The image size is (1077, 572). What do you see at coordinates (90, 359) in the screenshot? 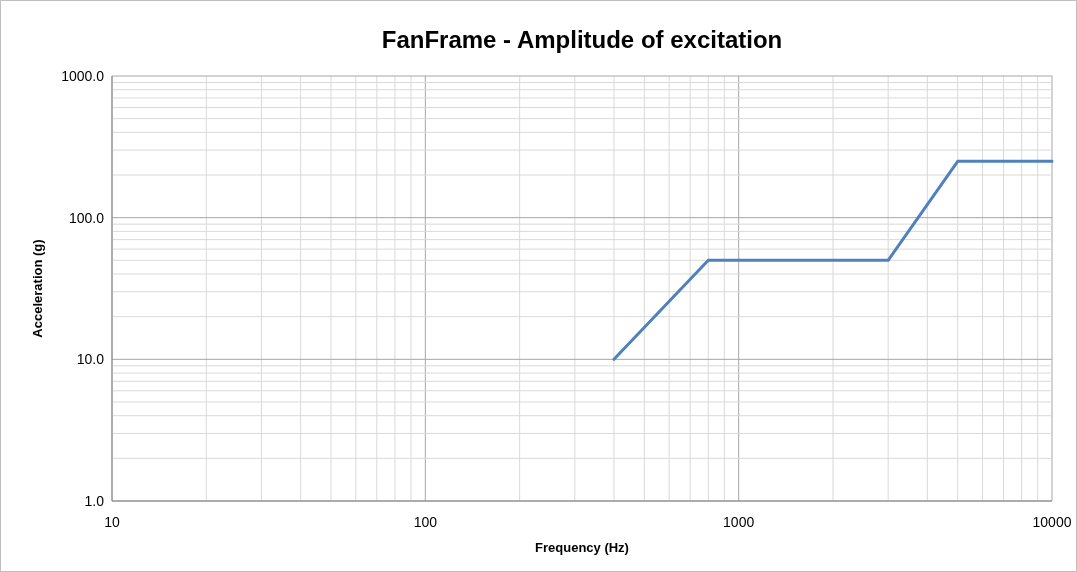
I see `y-tick-label: 10.0` at bounding box center [90, 359].